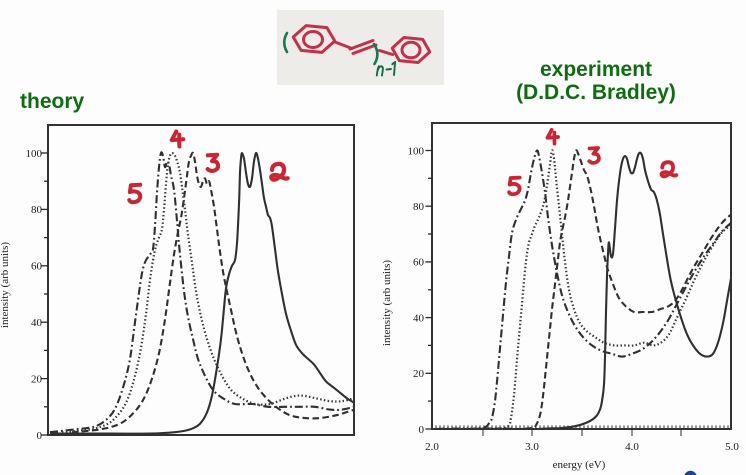  What do you see at coordinates (432, 447) in the screenshot?
I see `svg-text: 2.0` at bounding box center [432, 447].